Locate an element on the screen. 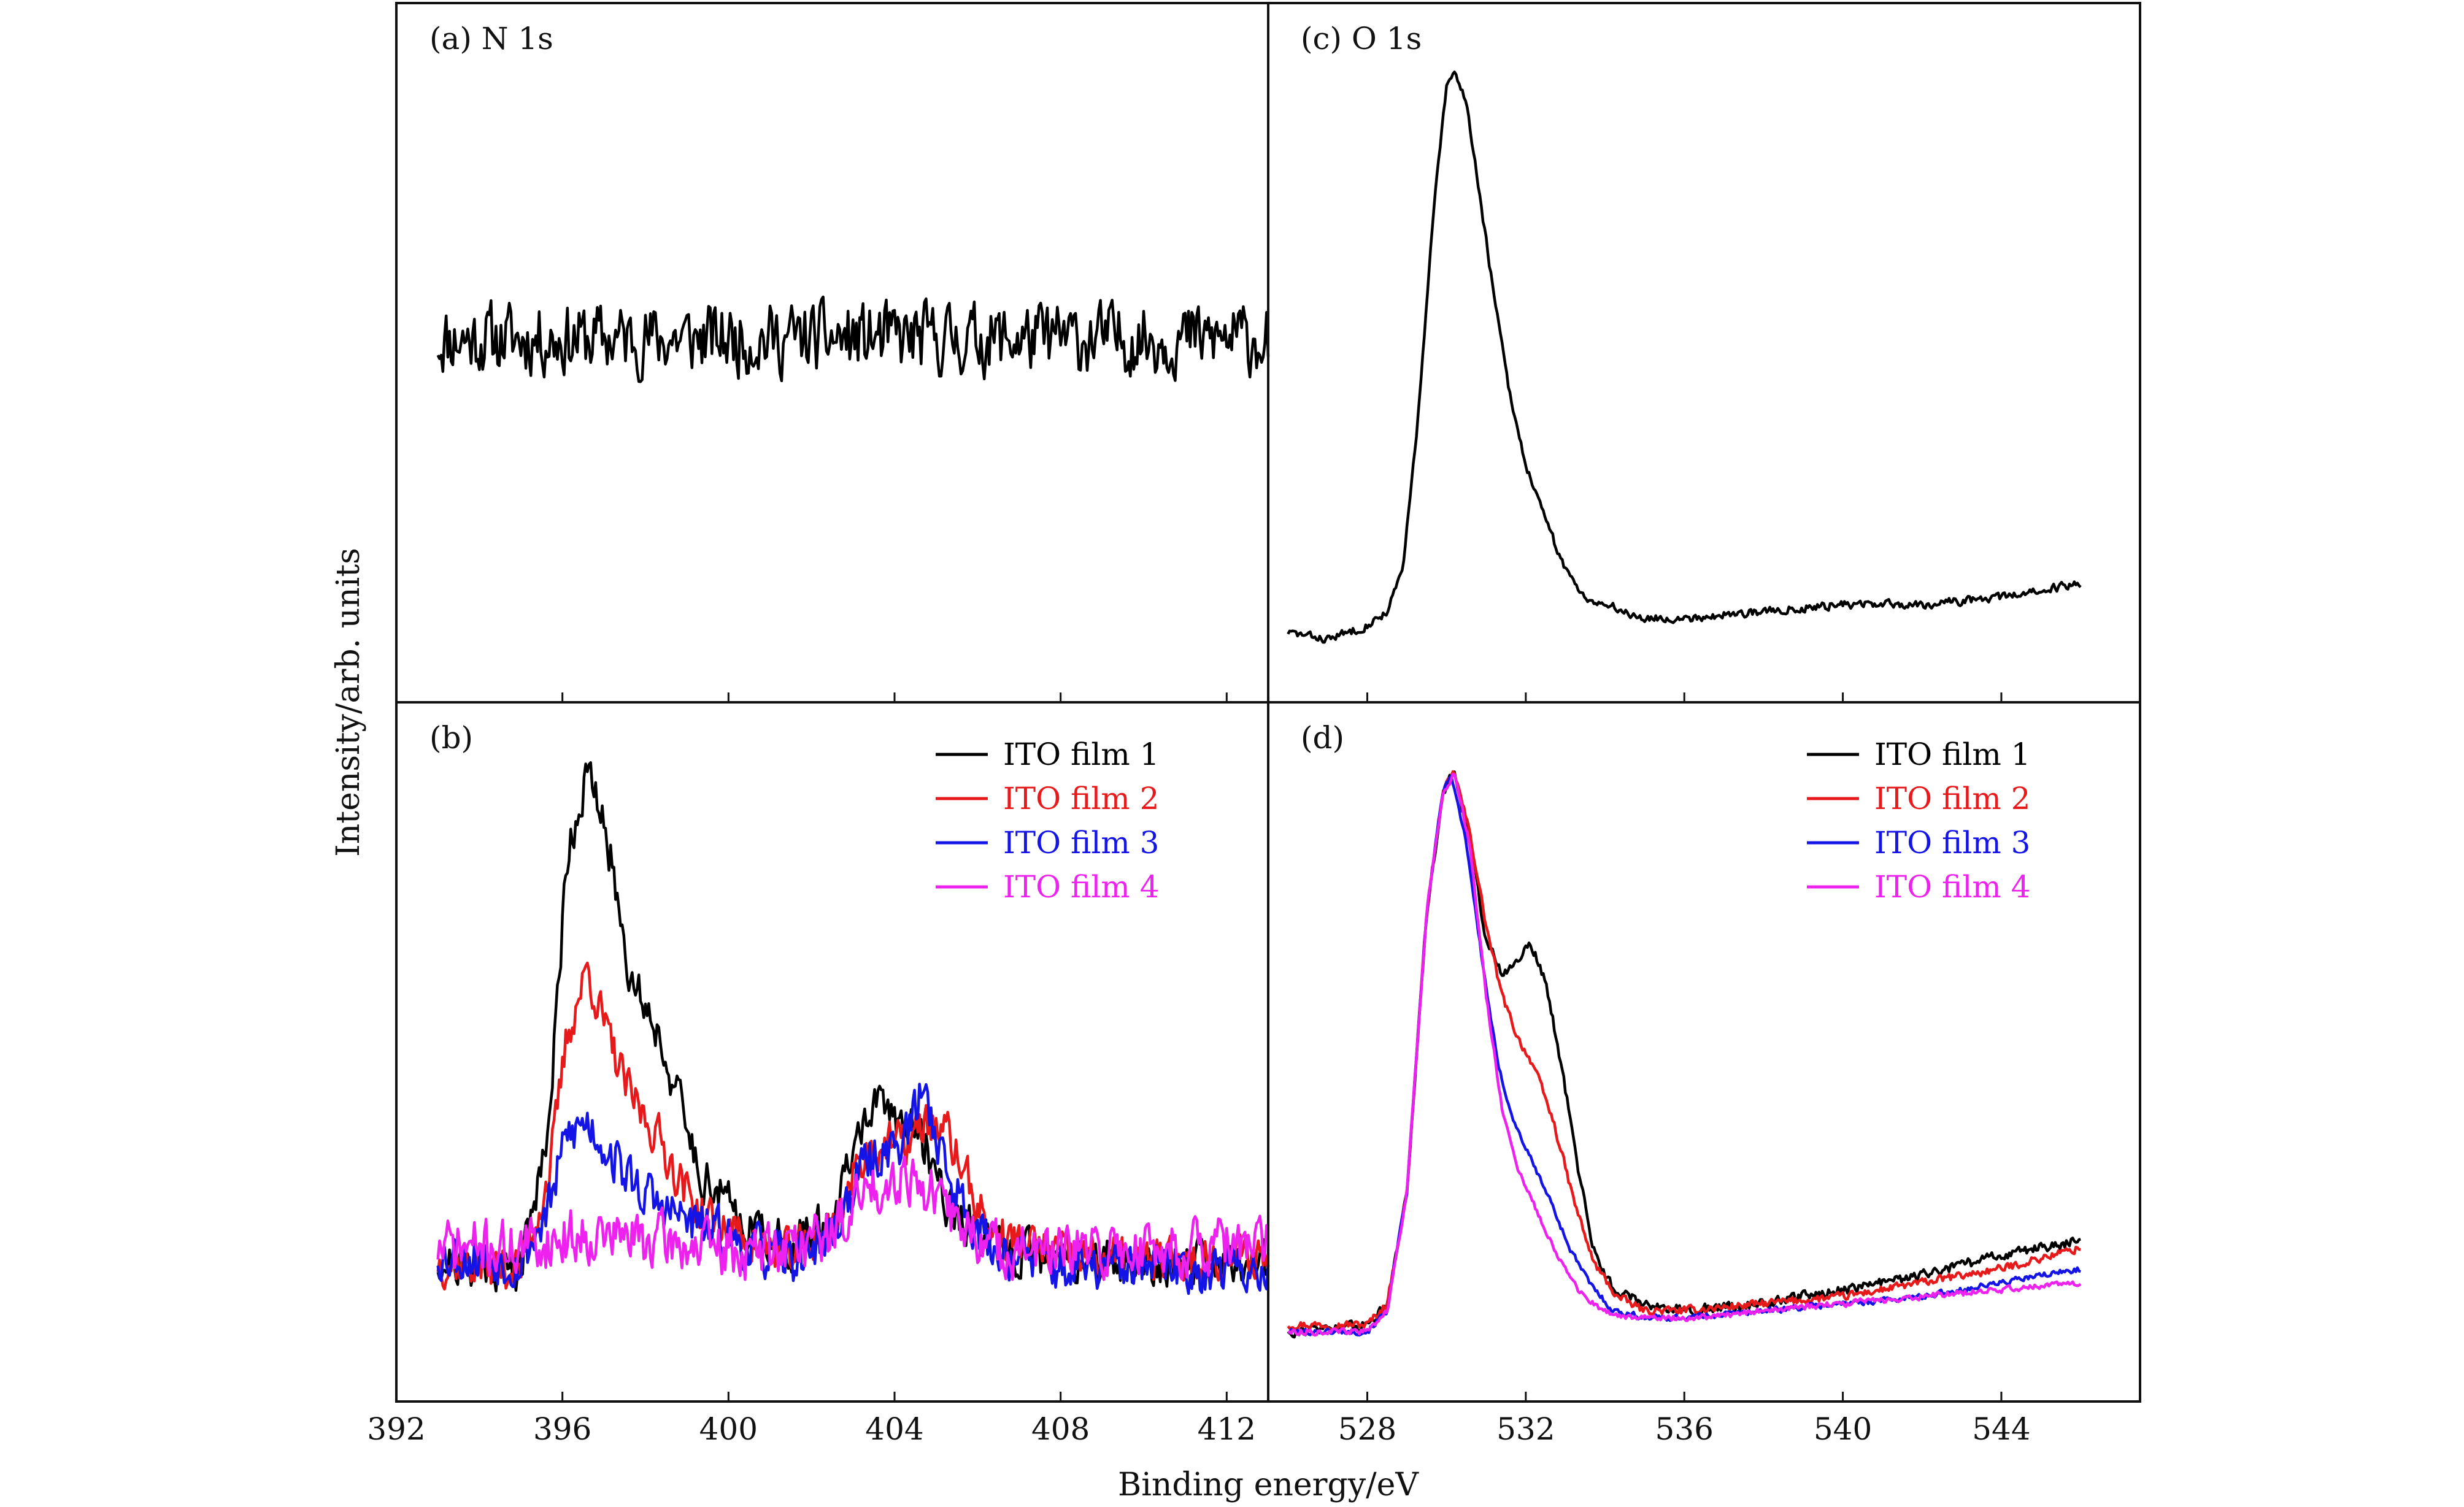 The height and width of the screenshot is (1507, 2464). panel-d-plot is located at coordinates (1684, 1055).